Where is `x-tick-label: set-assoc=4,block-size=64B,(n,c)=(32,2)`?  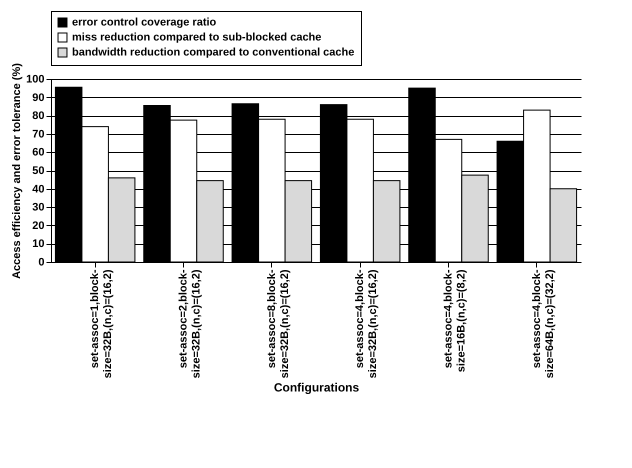 x-tick-label: set-assoc=4,block-size=64B,(n,c)=(32,2) is located at coordinates (543, 323).